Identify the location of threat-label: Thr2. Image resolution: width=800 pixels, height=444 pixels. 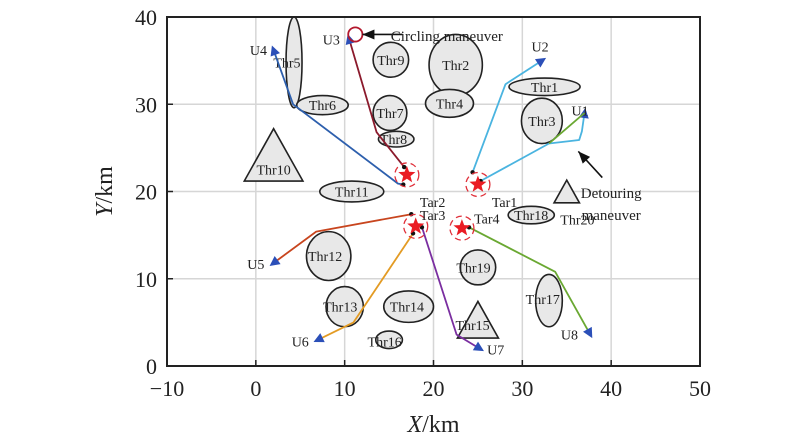
(455, 66).